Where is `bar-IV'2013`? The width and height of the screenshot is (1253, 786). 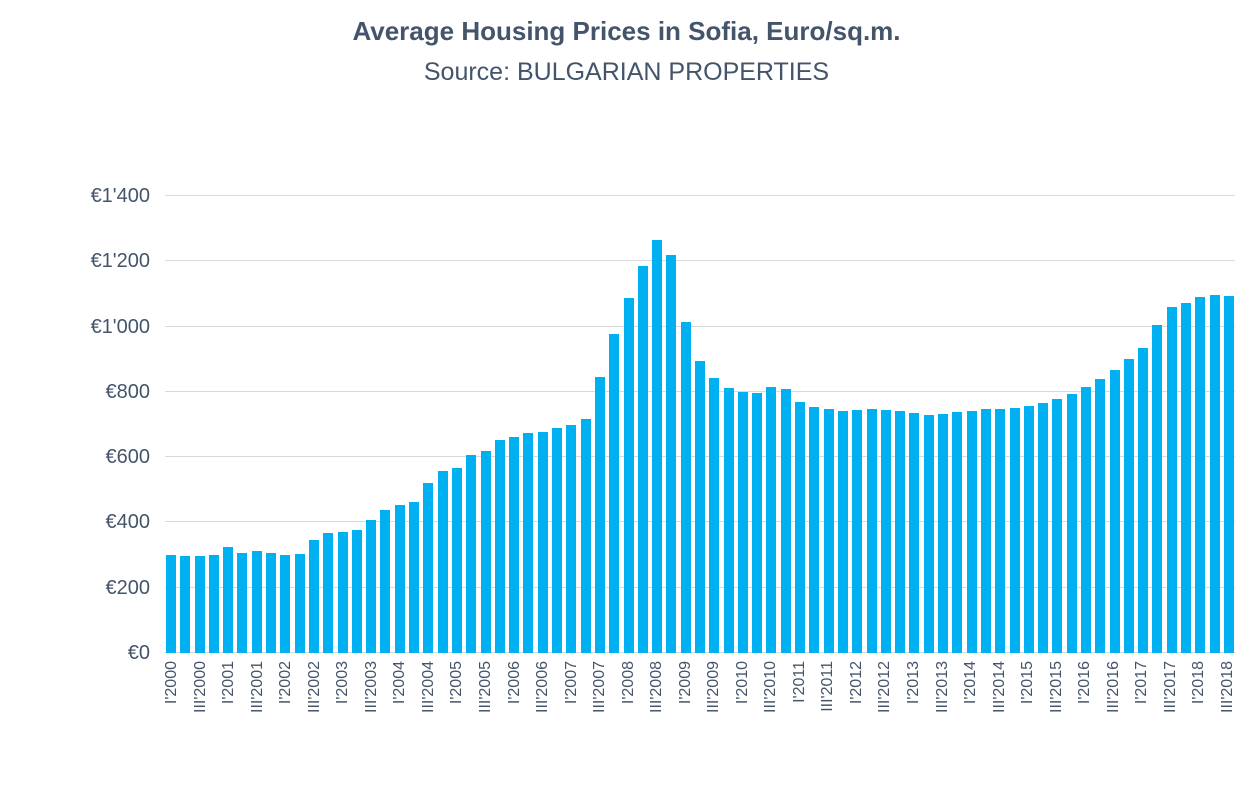
bar-IV'2013 is located at coordinates (957, 532).